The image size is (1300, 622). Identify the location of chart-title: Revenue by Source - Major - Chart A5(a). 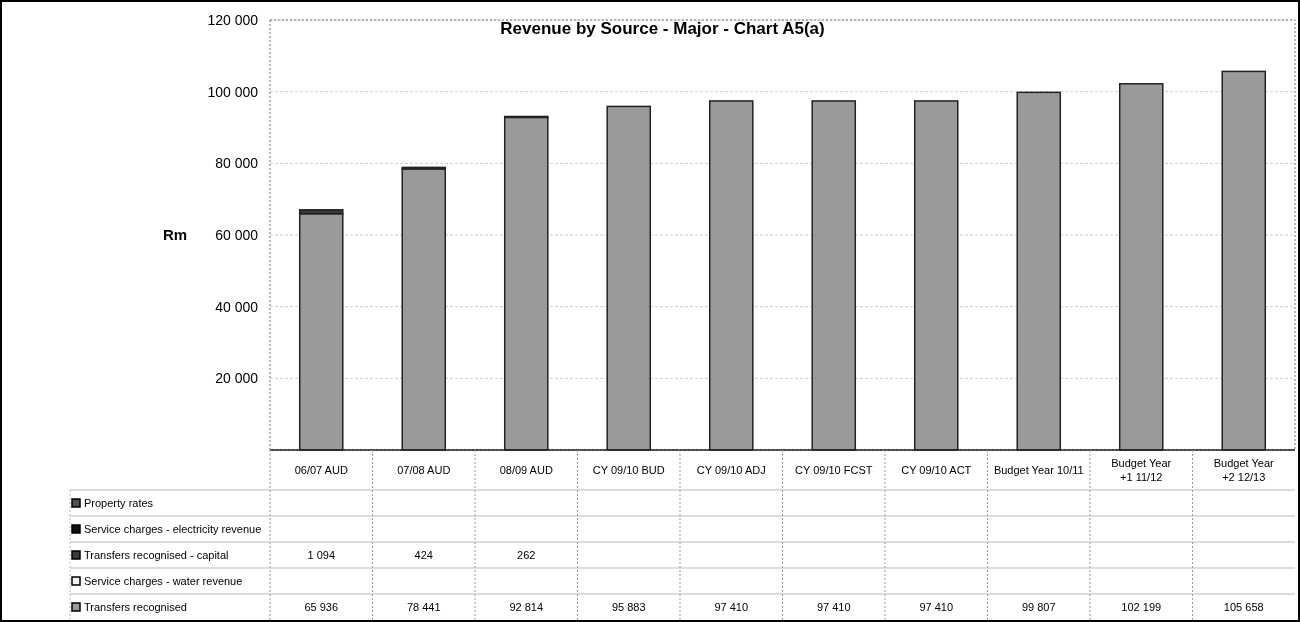
(662, 28).